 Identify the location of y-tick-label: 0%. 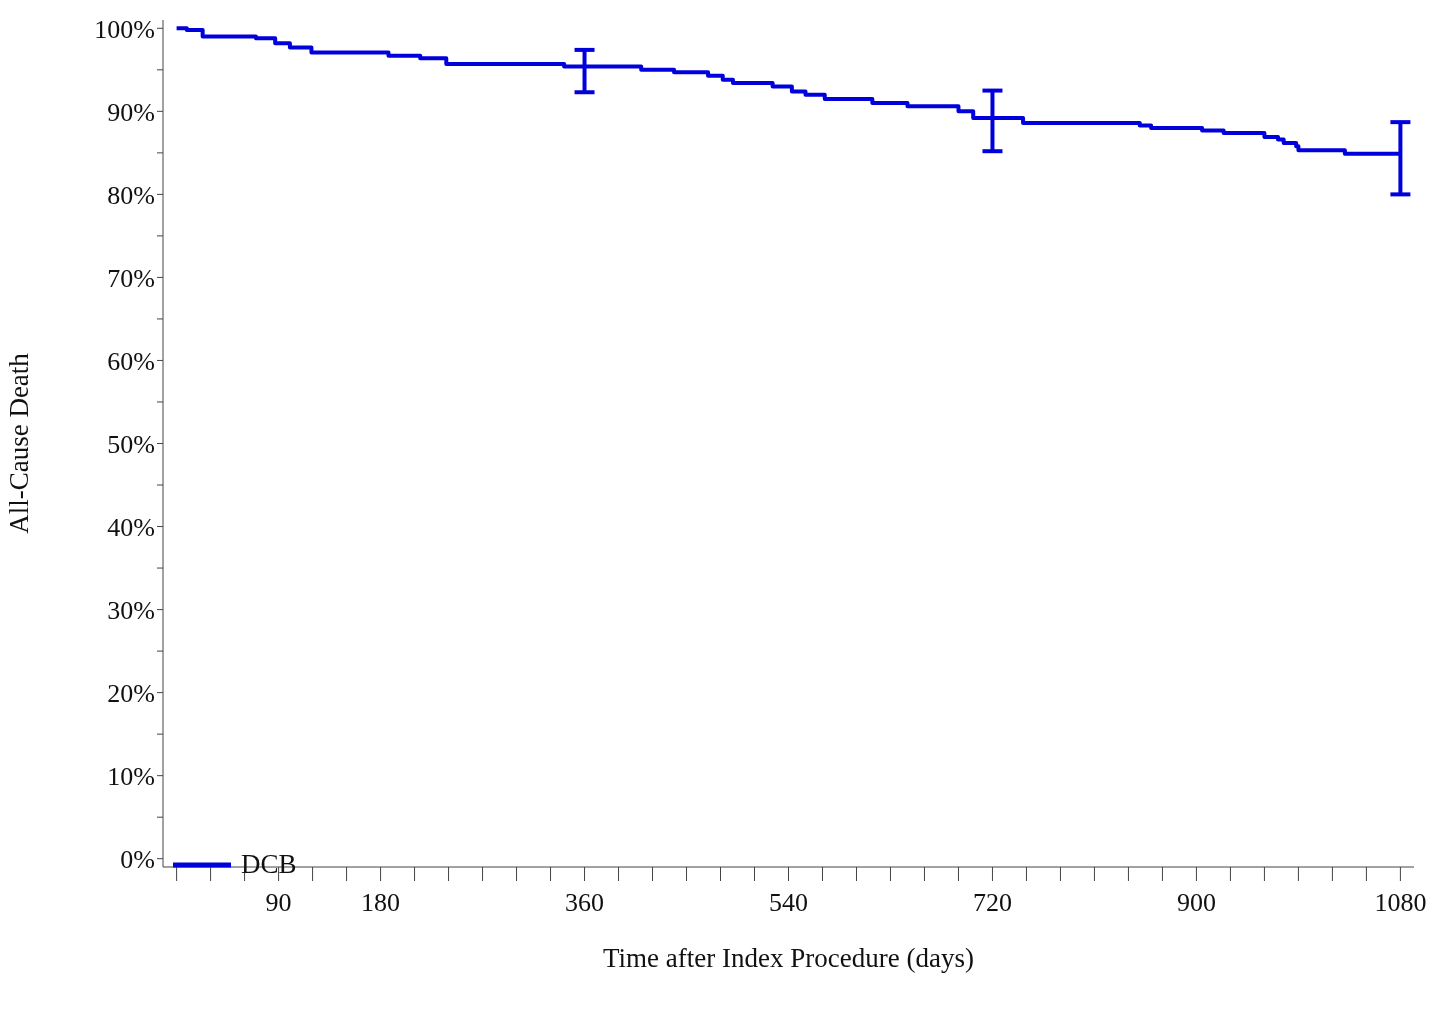
(137, 859).